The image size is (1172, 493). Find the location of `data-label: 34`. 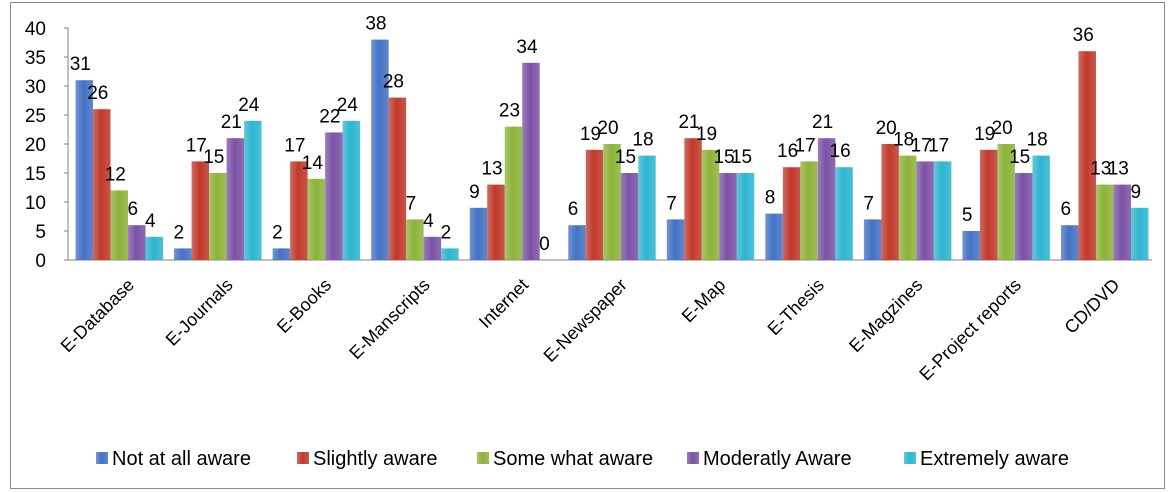

data-label: 34 is located at coordinates (527, 47).